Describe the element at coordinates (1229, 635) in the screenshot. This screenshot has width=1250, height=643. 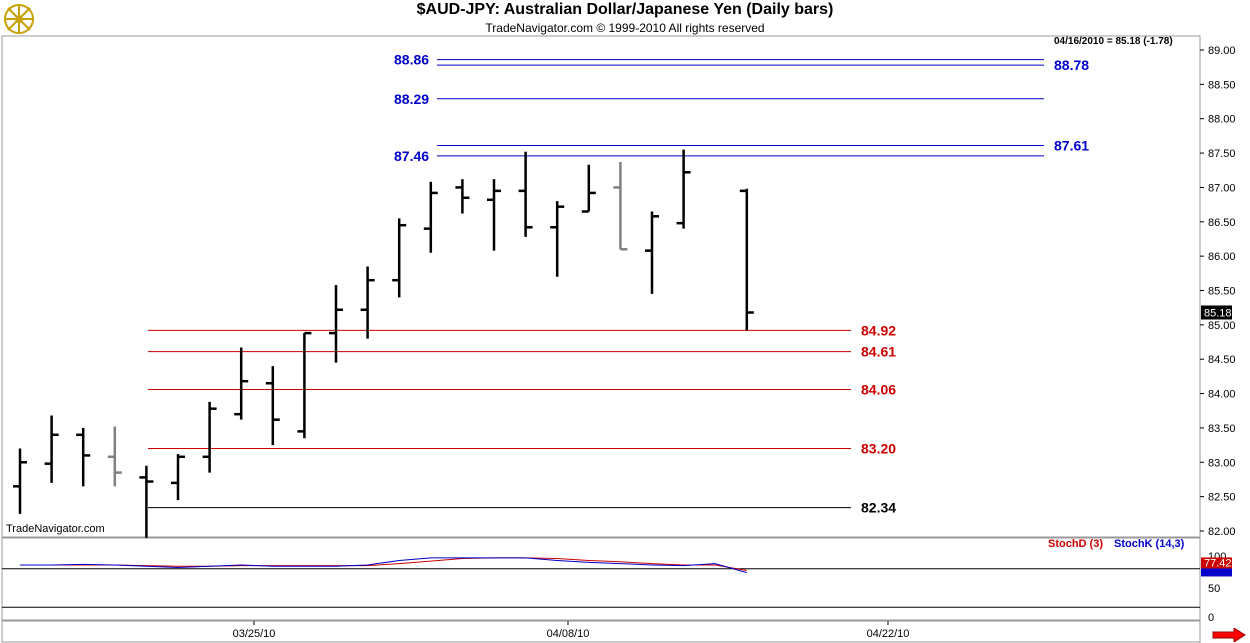
I see `scroll-right-arrow-icon` at that location.